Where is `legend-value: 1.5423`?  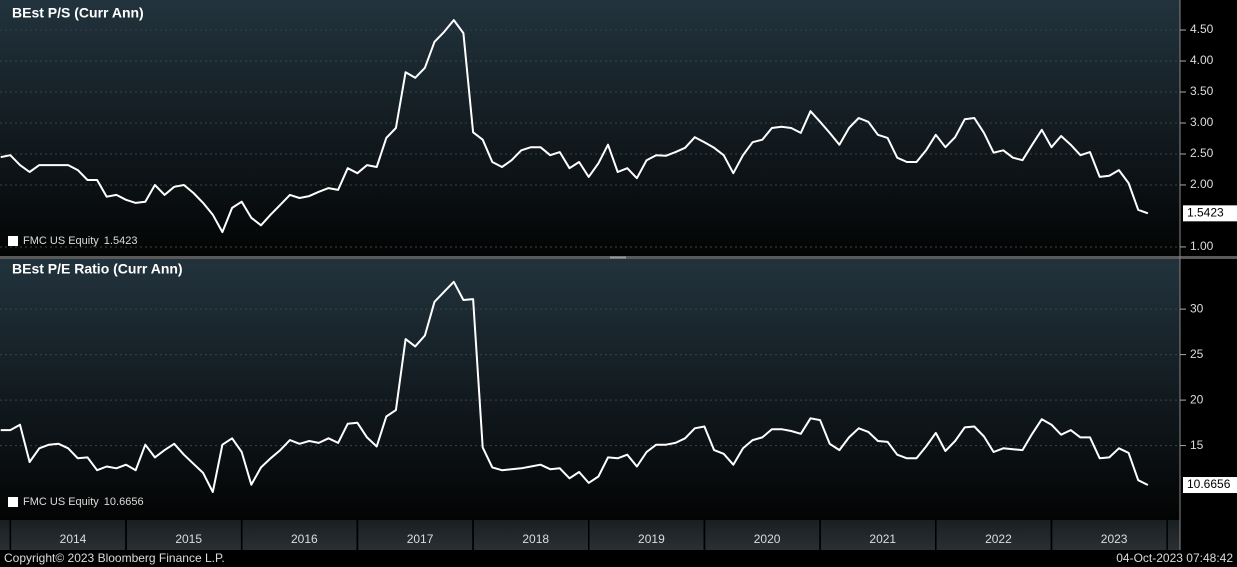
legend-value: 1.5423 is located at coordinates (121, 241).